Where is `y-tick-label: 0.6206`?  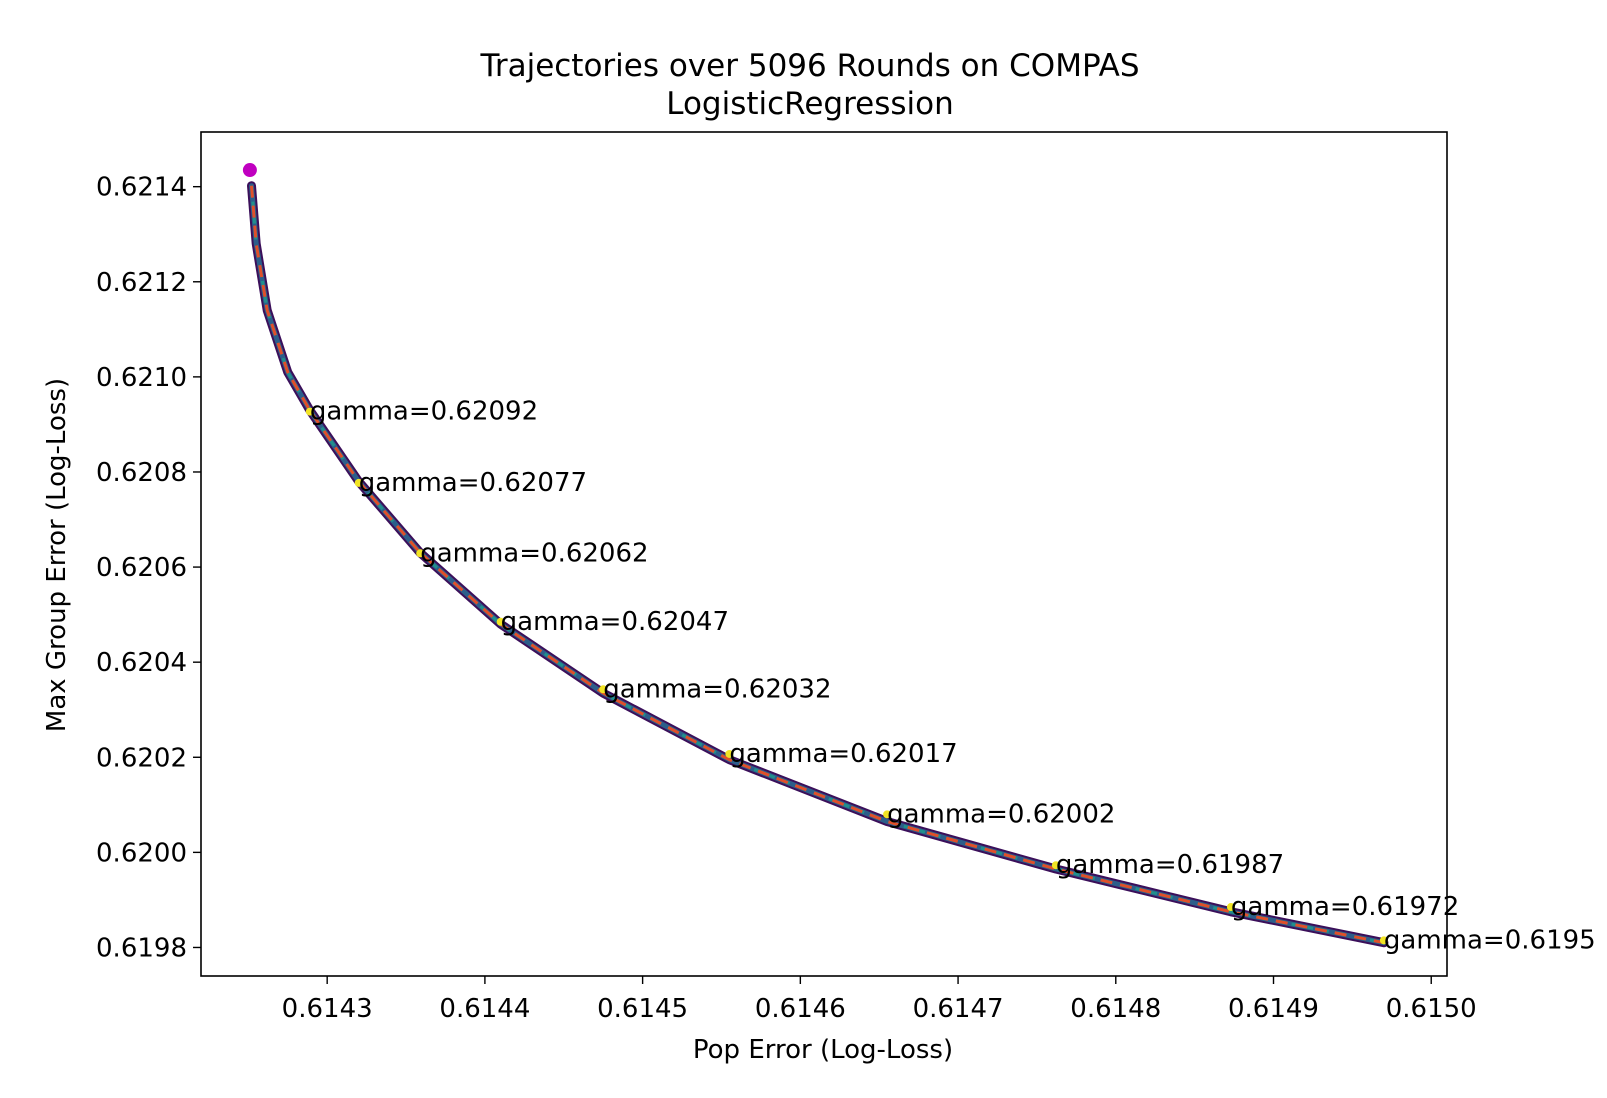 y-tick-label: 0.6206 is located at coordinates (141, 568).